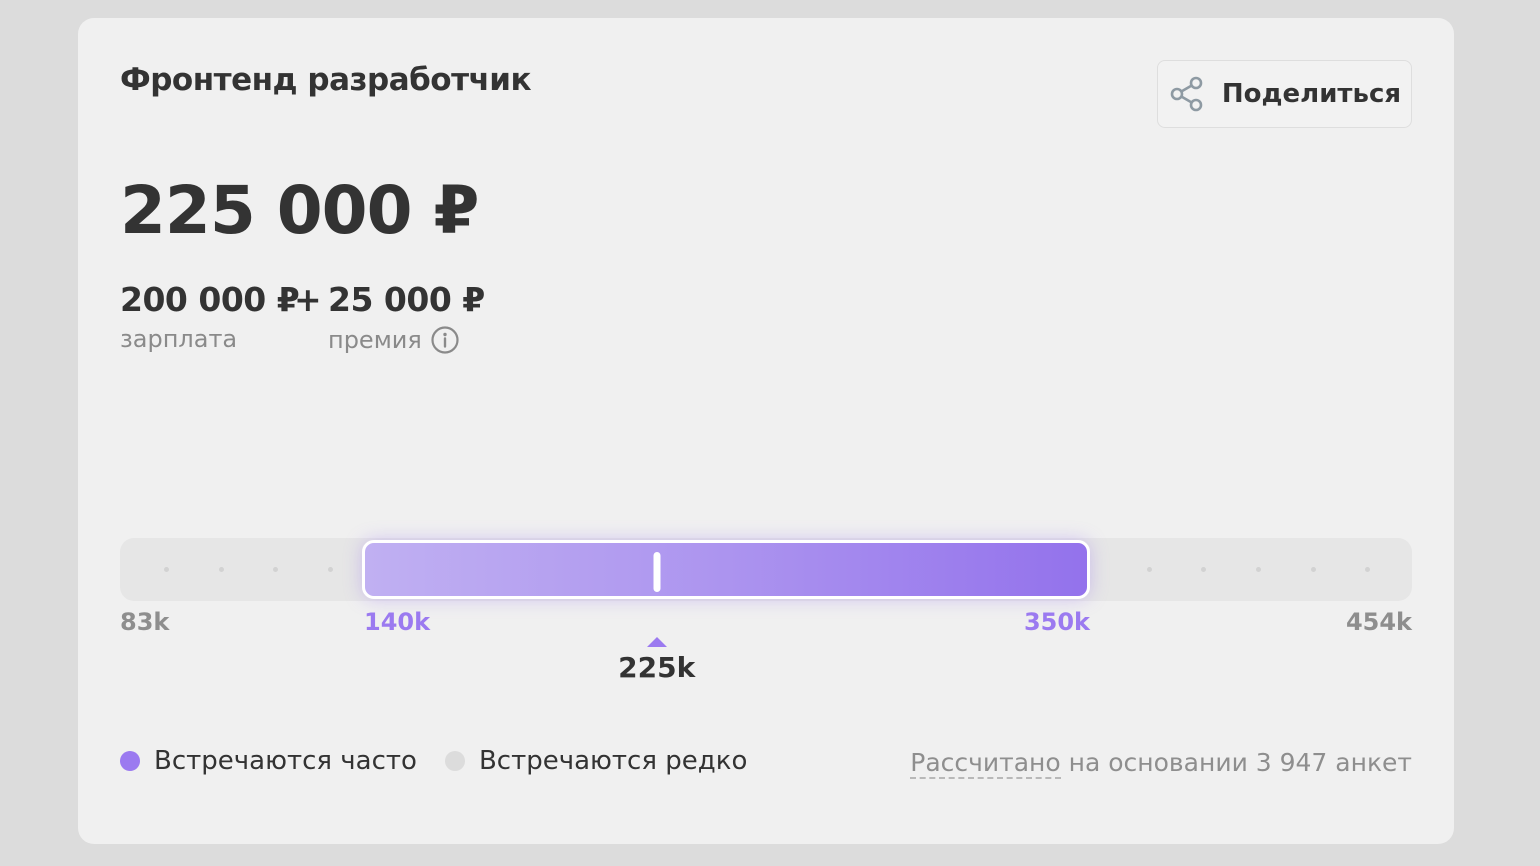 This screenshot has width=1540, height=866. What do you see at coordinates (326, 80) in the screenshot?
I see `job-title: Фронтенд разработчик` at bounding box center [326, 80].